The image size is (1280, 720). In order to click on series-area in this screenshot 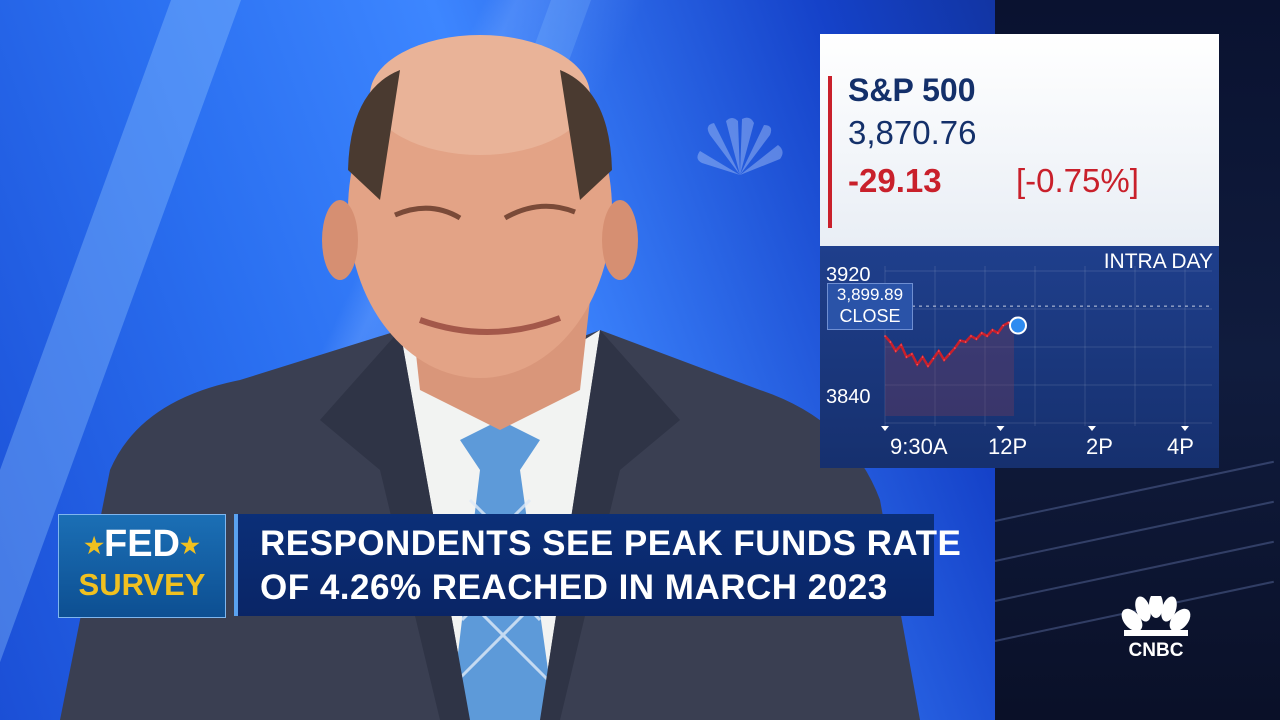, I will do `click(949, 369)`.